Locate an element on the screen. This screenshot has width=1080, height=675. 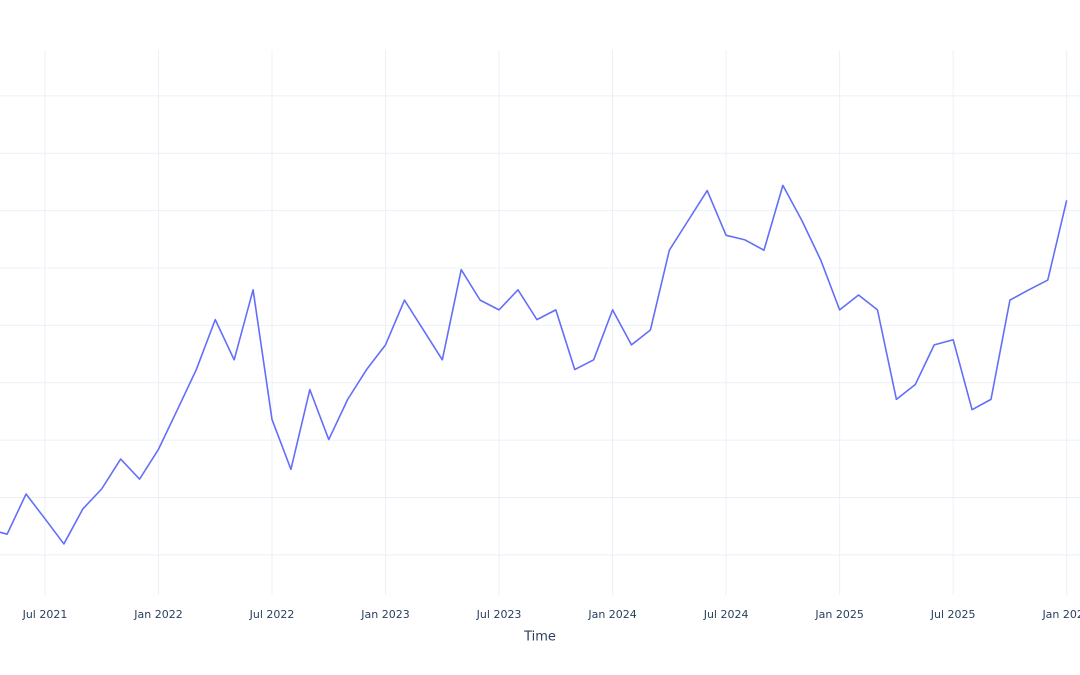
x-tick-label: Jul 2024 is located at coordinates (726, 614).